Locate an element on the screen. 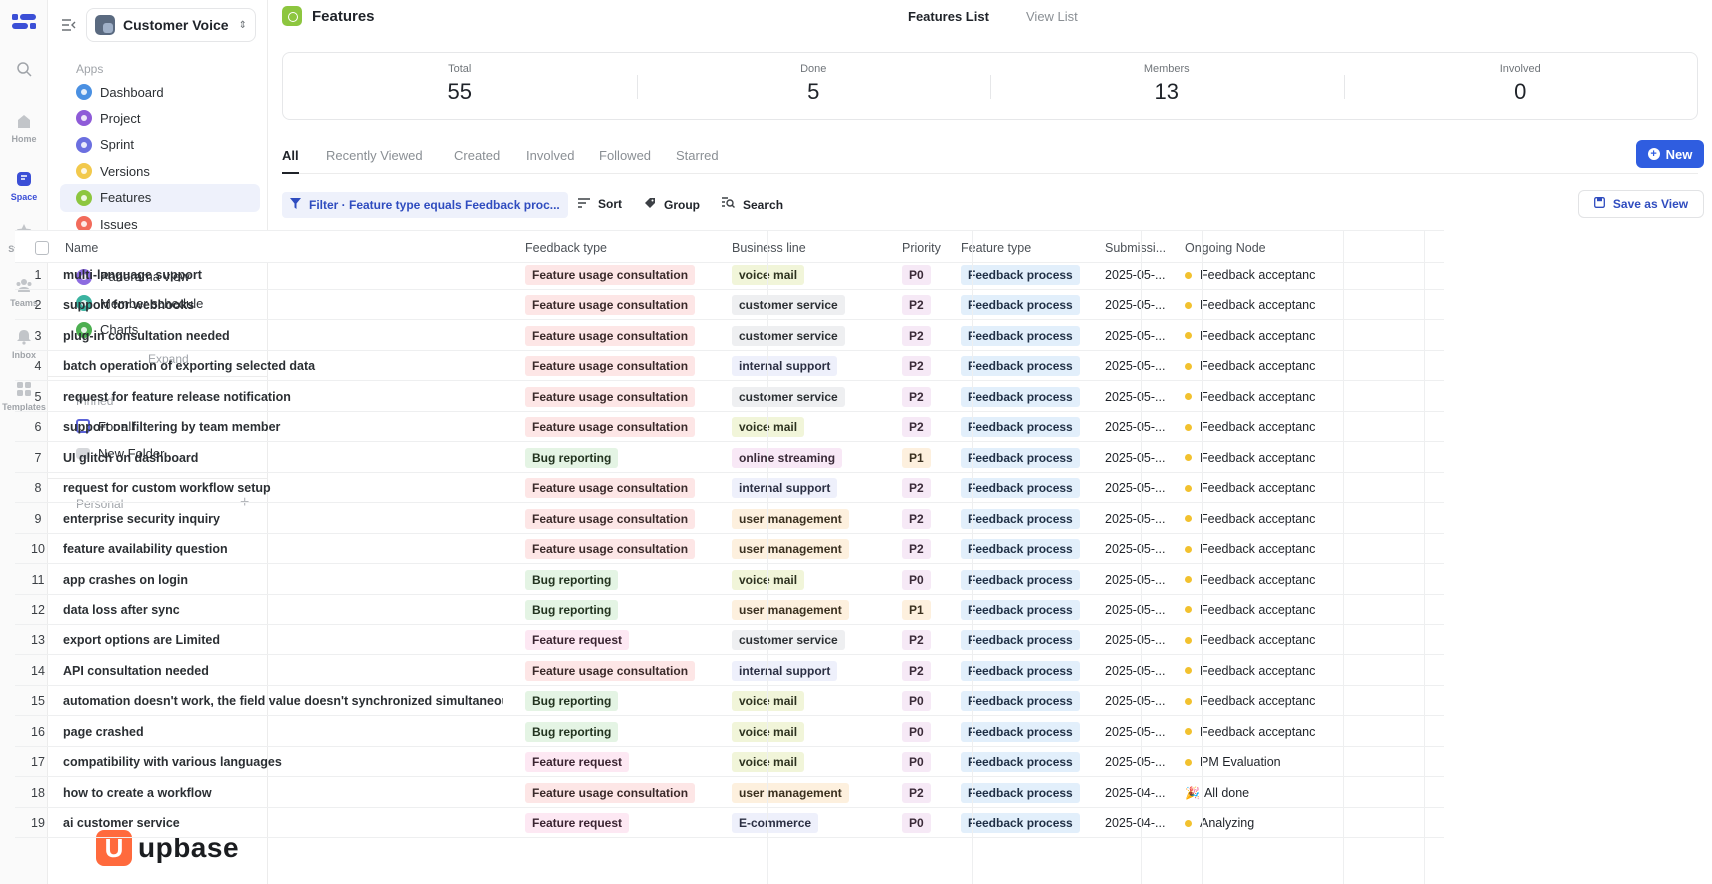  group-button: Group is located at coordinates (672, 204).